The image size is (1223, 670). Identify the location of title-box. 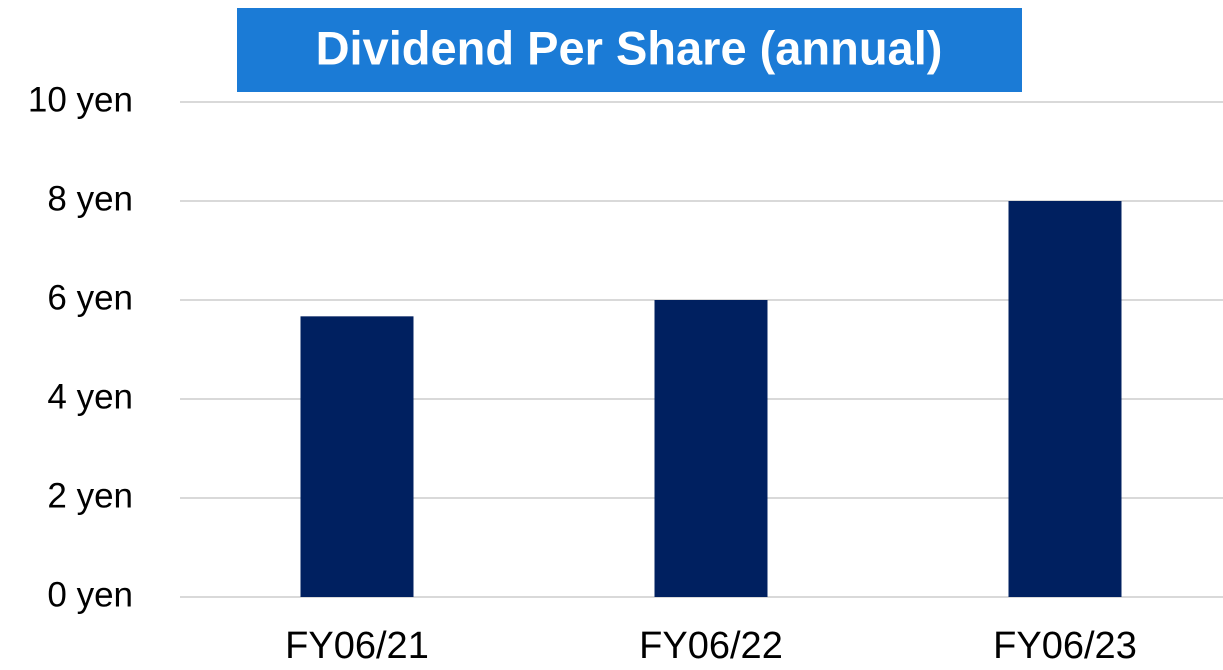
(629, 50).